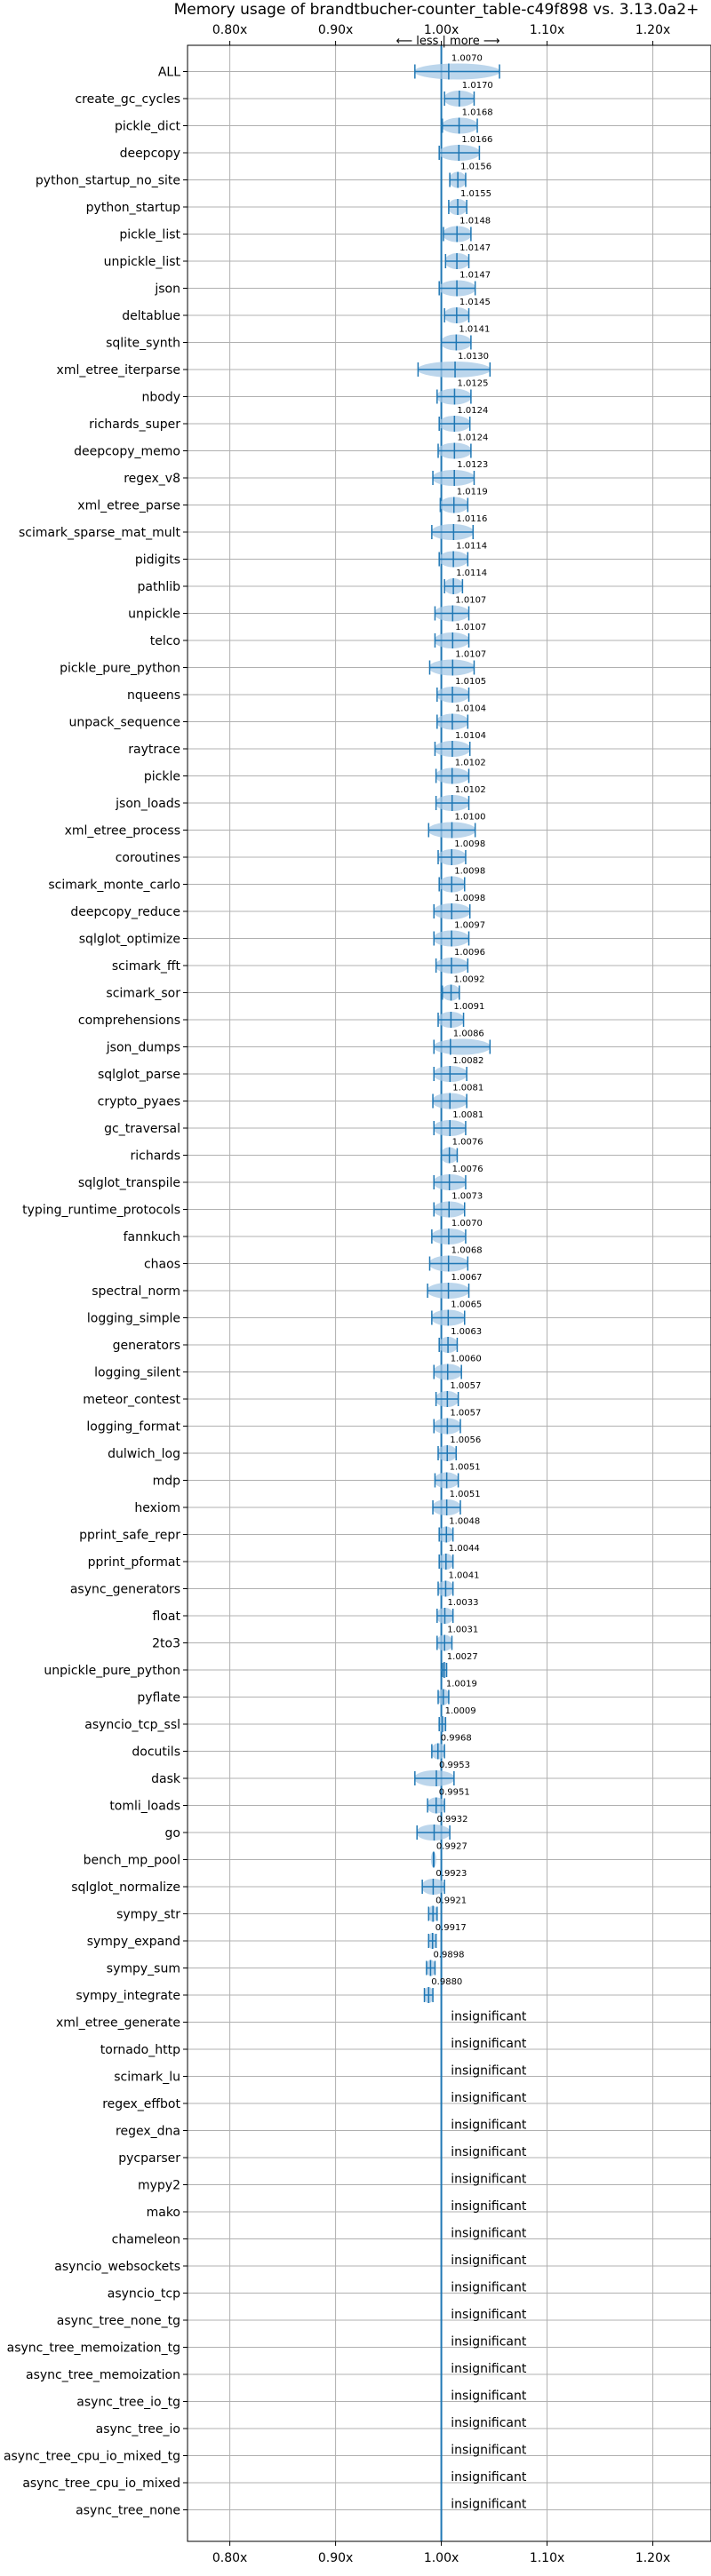  What do you see at coordinates (133, 1319) in the screenshot?
I see `category-label: logging_simple` at bounding box center [133, 1319].